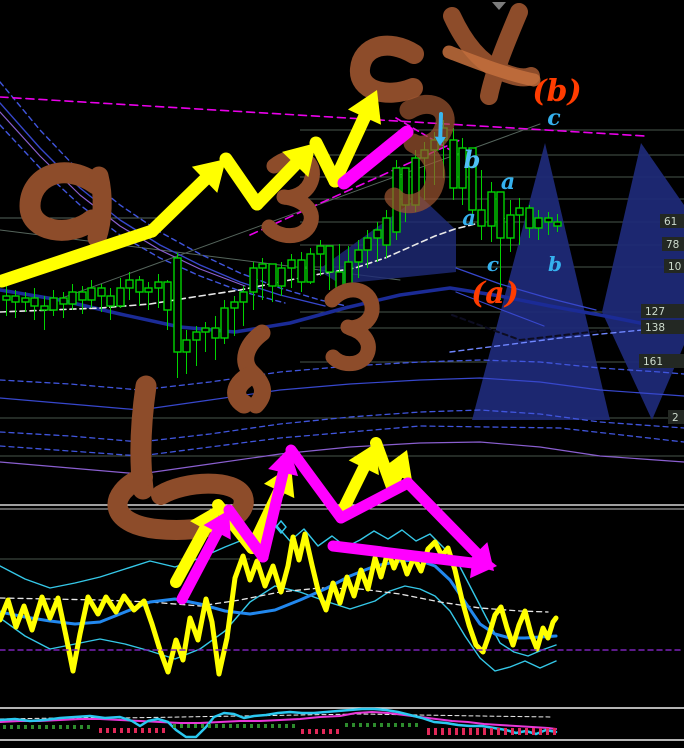  What do you see at coordinates (653, 362) in the screenshot?
I see `fib-label: 161` at bounding box center [653, 362].